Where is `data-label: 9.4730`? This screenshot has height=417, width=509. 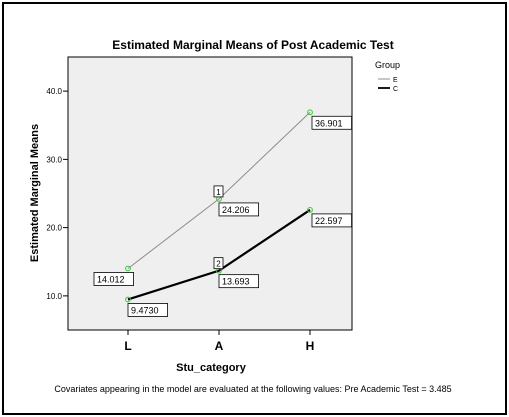 data-label: 9.4730 is located at coordinates (145, 310).